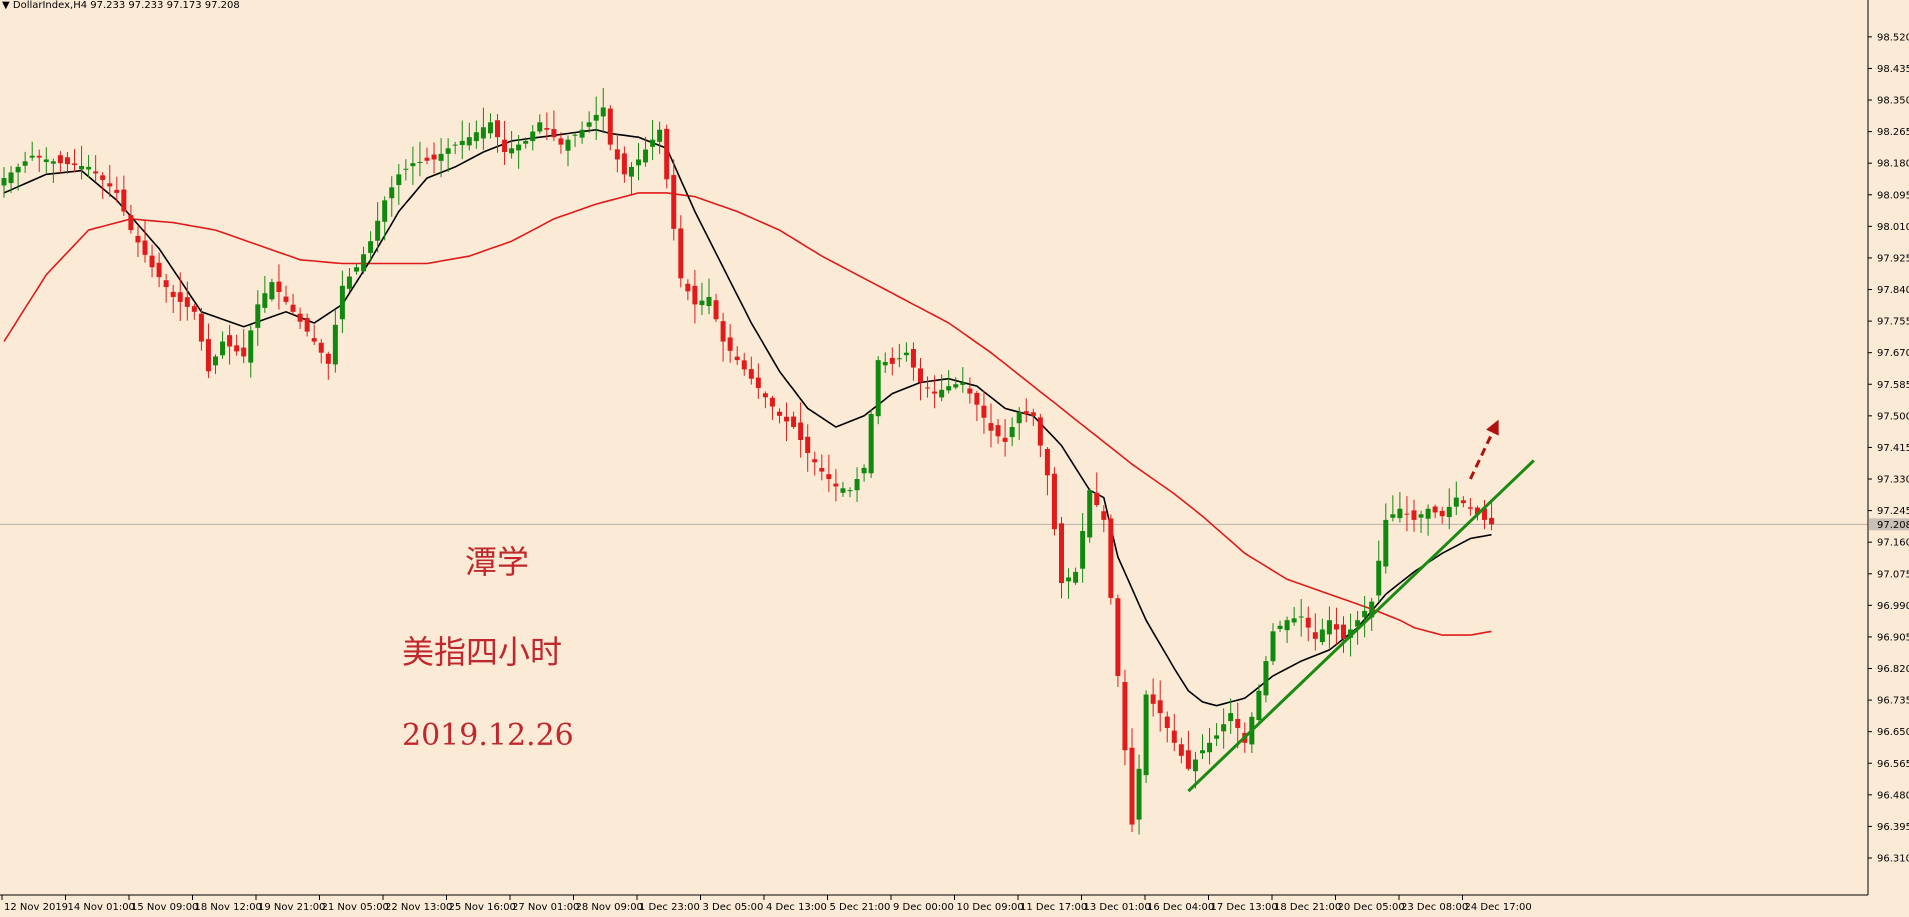  I want to click on price-tick-label: 97.245, so click(1893, 511).